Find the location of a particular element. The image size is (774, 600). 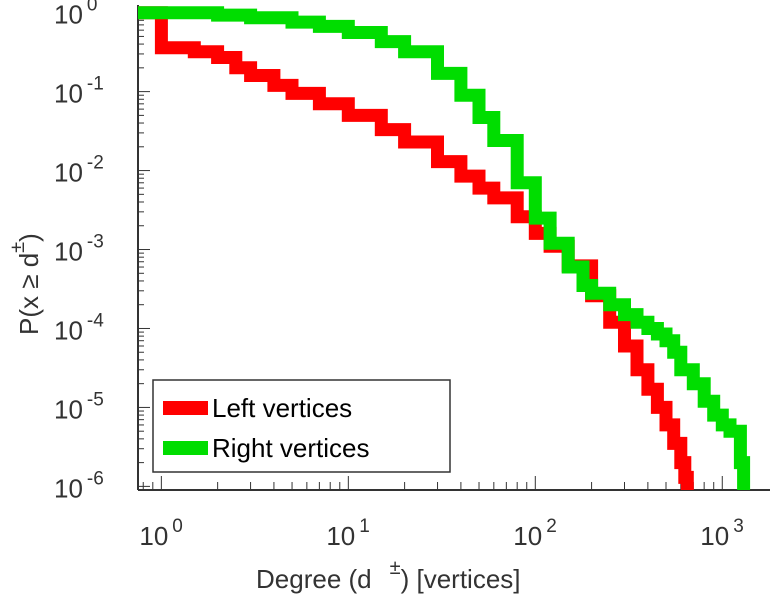

legend: Left vertices Right vertices is located at coordinates (301, 426).